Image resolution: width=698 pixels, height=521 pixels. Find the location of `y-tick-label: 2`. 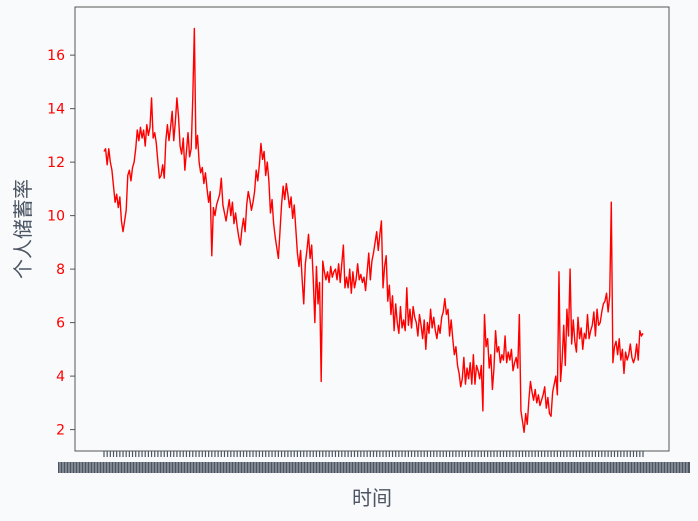

y-tick-label: 2 is located at coordinates (60, 431).